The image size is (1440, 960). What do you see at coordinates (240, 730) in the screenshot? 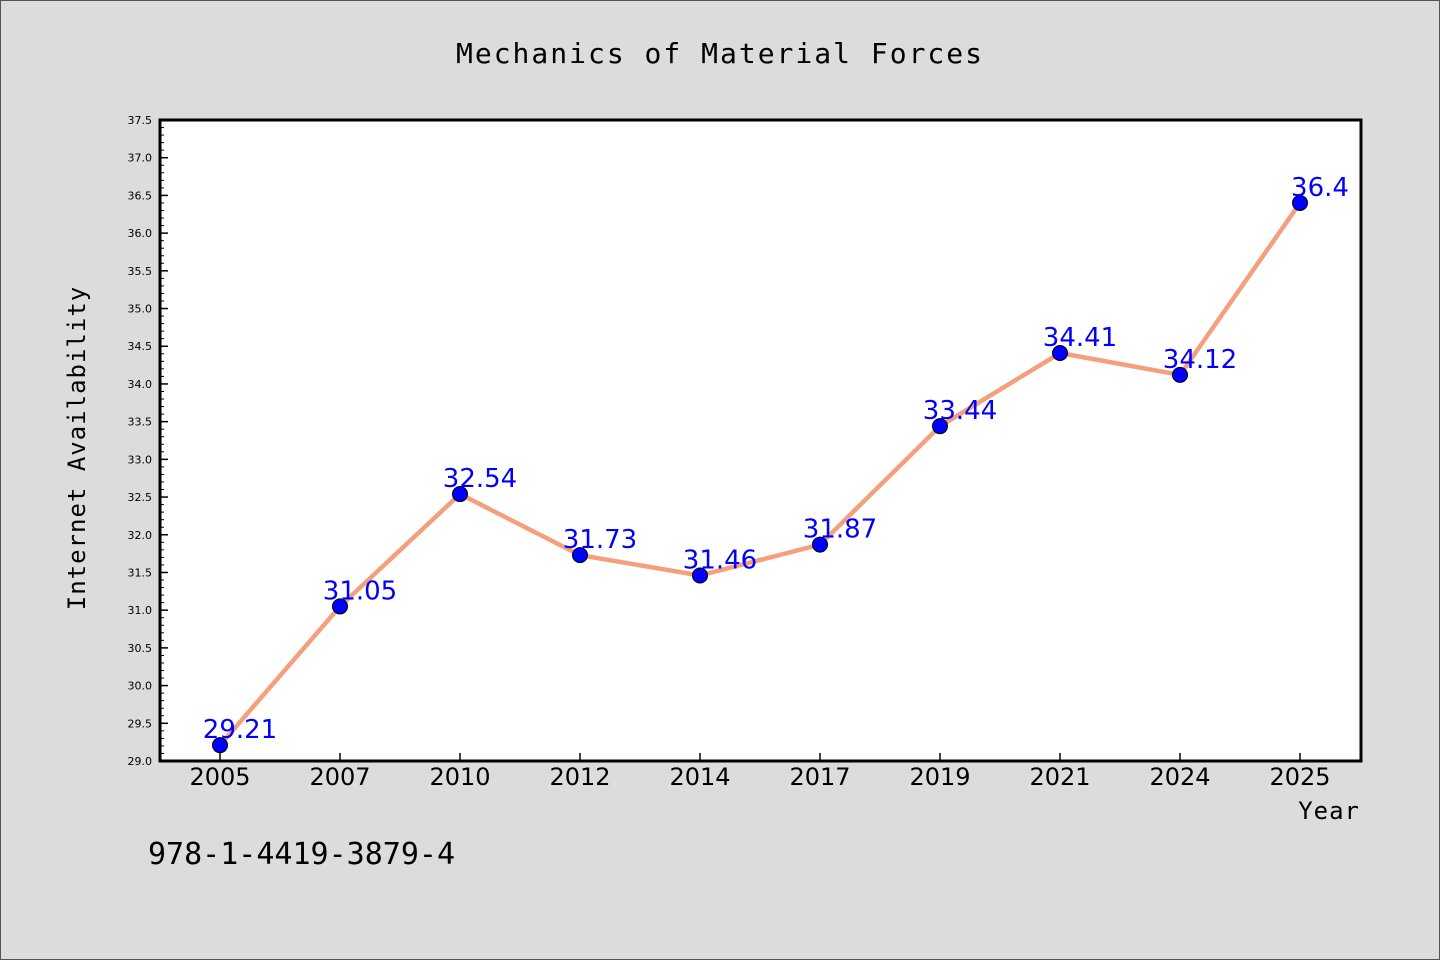
I see `data-label: 29.21` at bounding box center [240, 730].